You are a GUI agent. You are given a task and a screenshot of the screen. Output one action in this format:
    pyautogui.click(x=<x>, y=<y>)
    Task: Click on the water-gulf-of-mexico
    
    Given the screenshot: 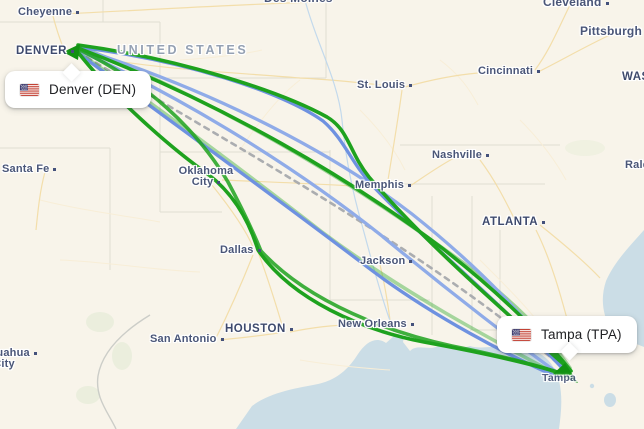 What is the action you would take?
    pyautogui.click(x=399, y=381)
    